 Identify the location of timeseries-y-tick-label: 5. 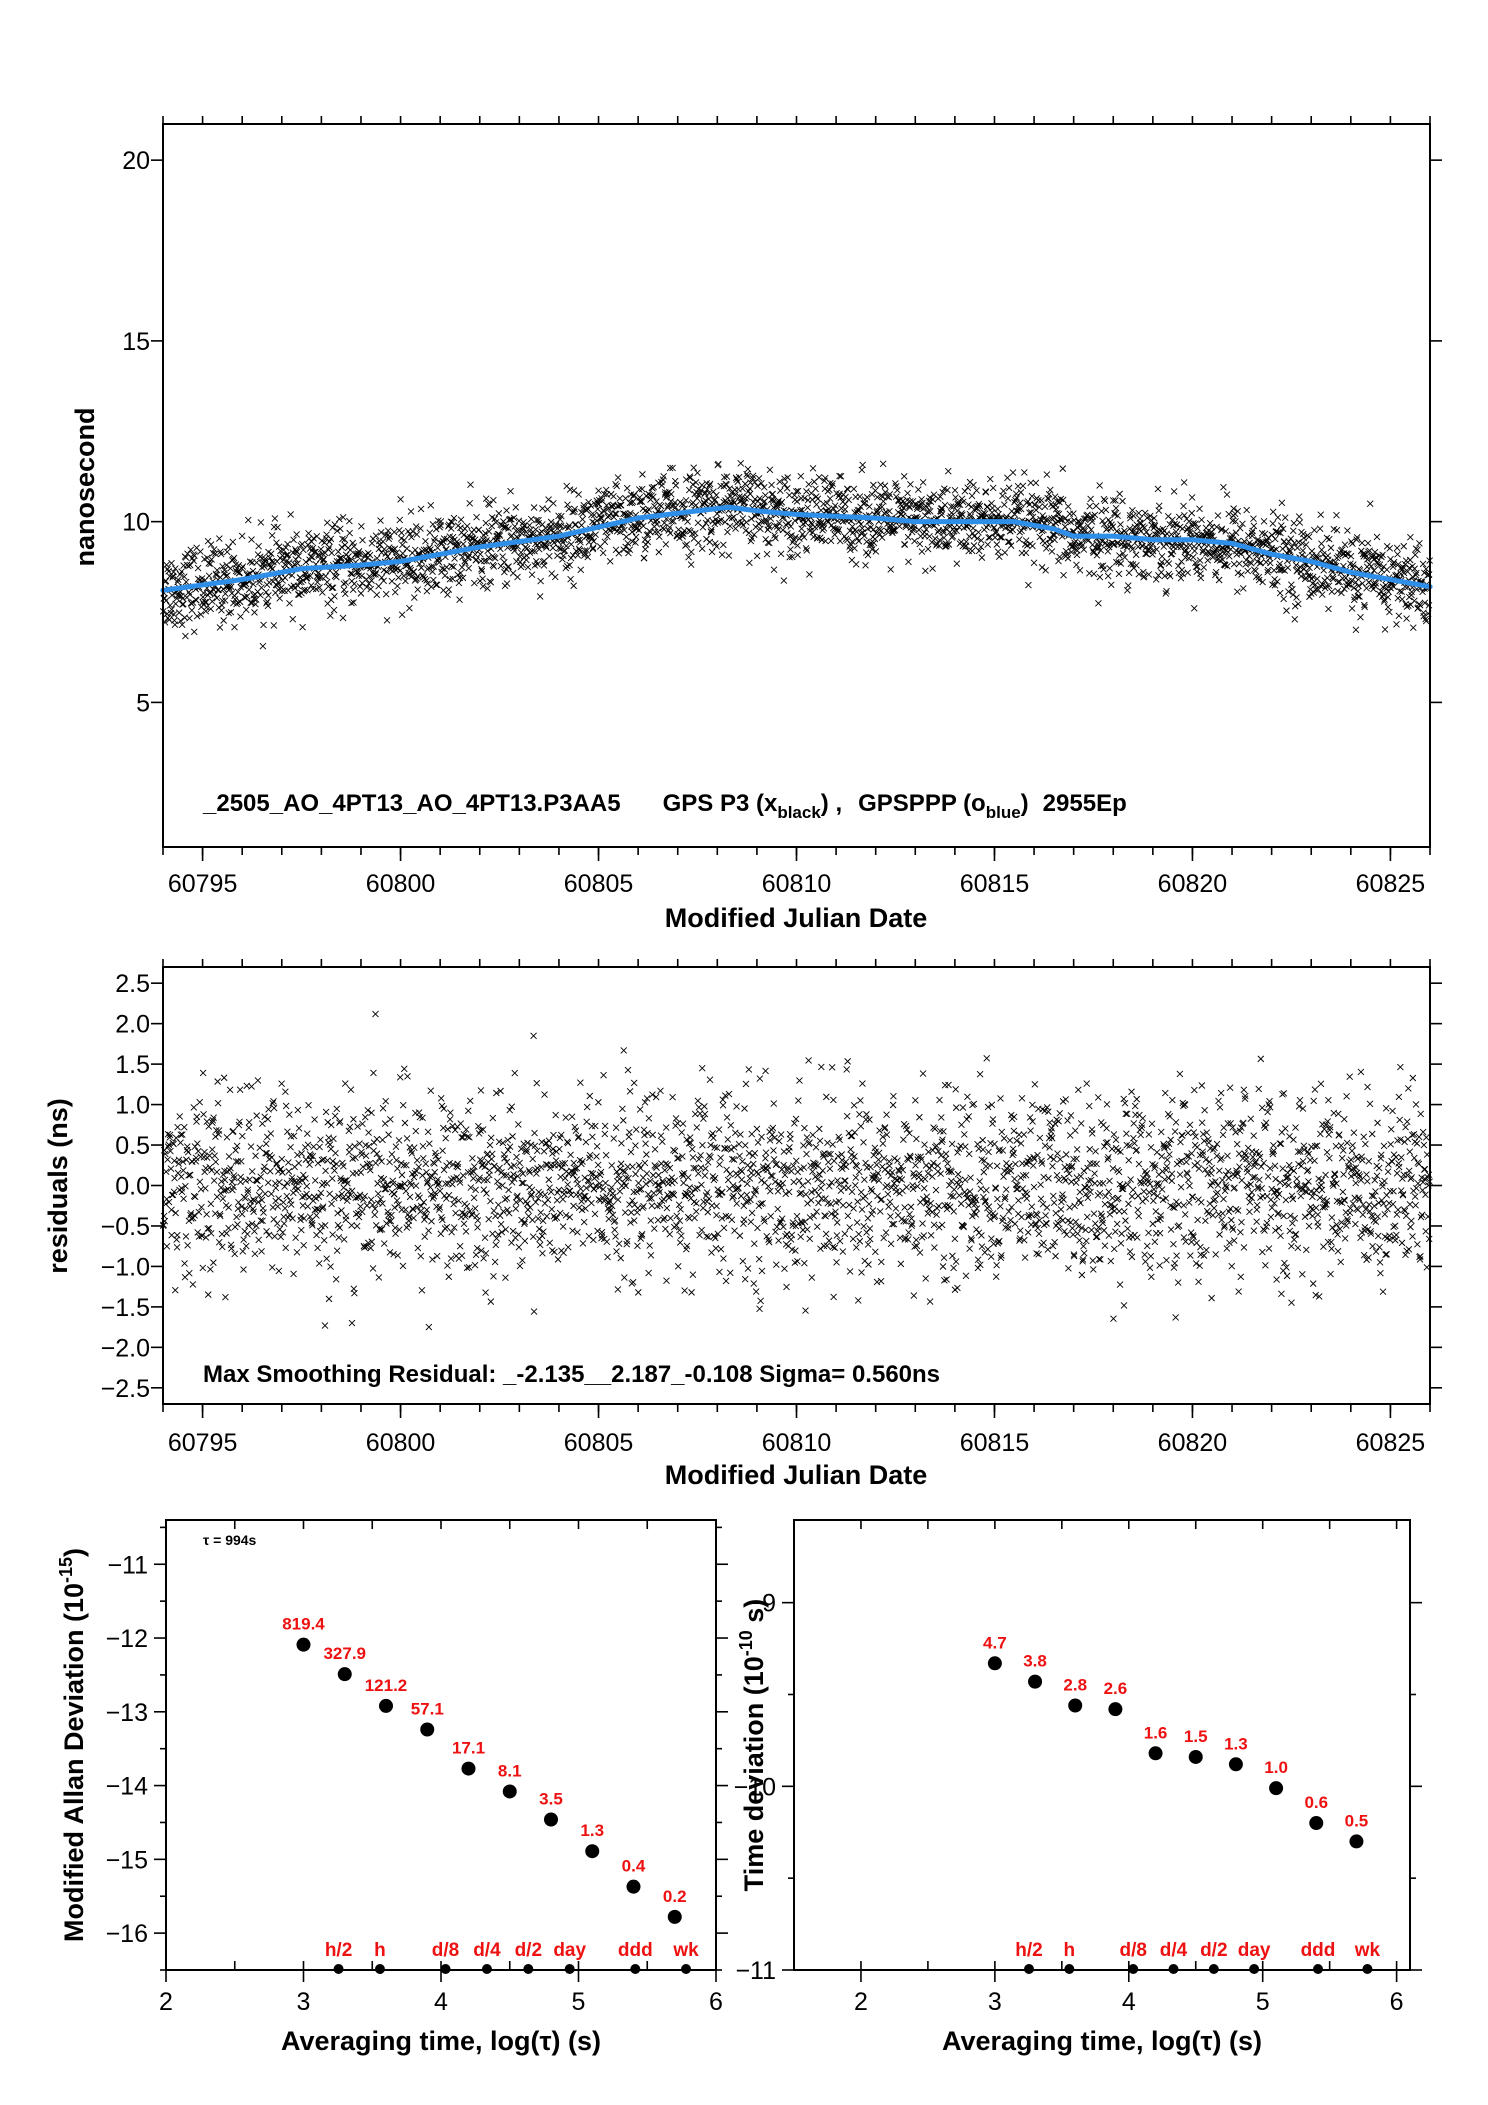
(143, 703).